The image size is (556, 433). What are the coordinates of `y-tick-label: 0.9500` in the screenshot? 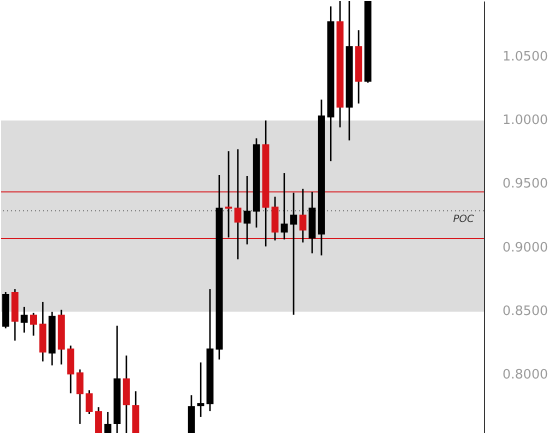 It's located at (525, 184).